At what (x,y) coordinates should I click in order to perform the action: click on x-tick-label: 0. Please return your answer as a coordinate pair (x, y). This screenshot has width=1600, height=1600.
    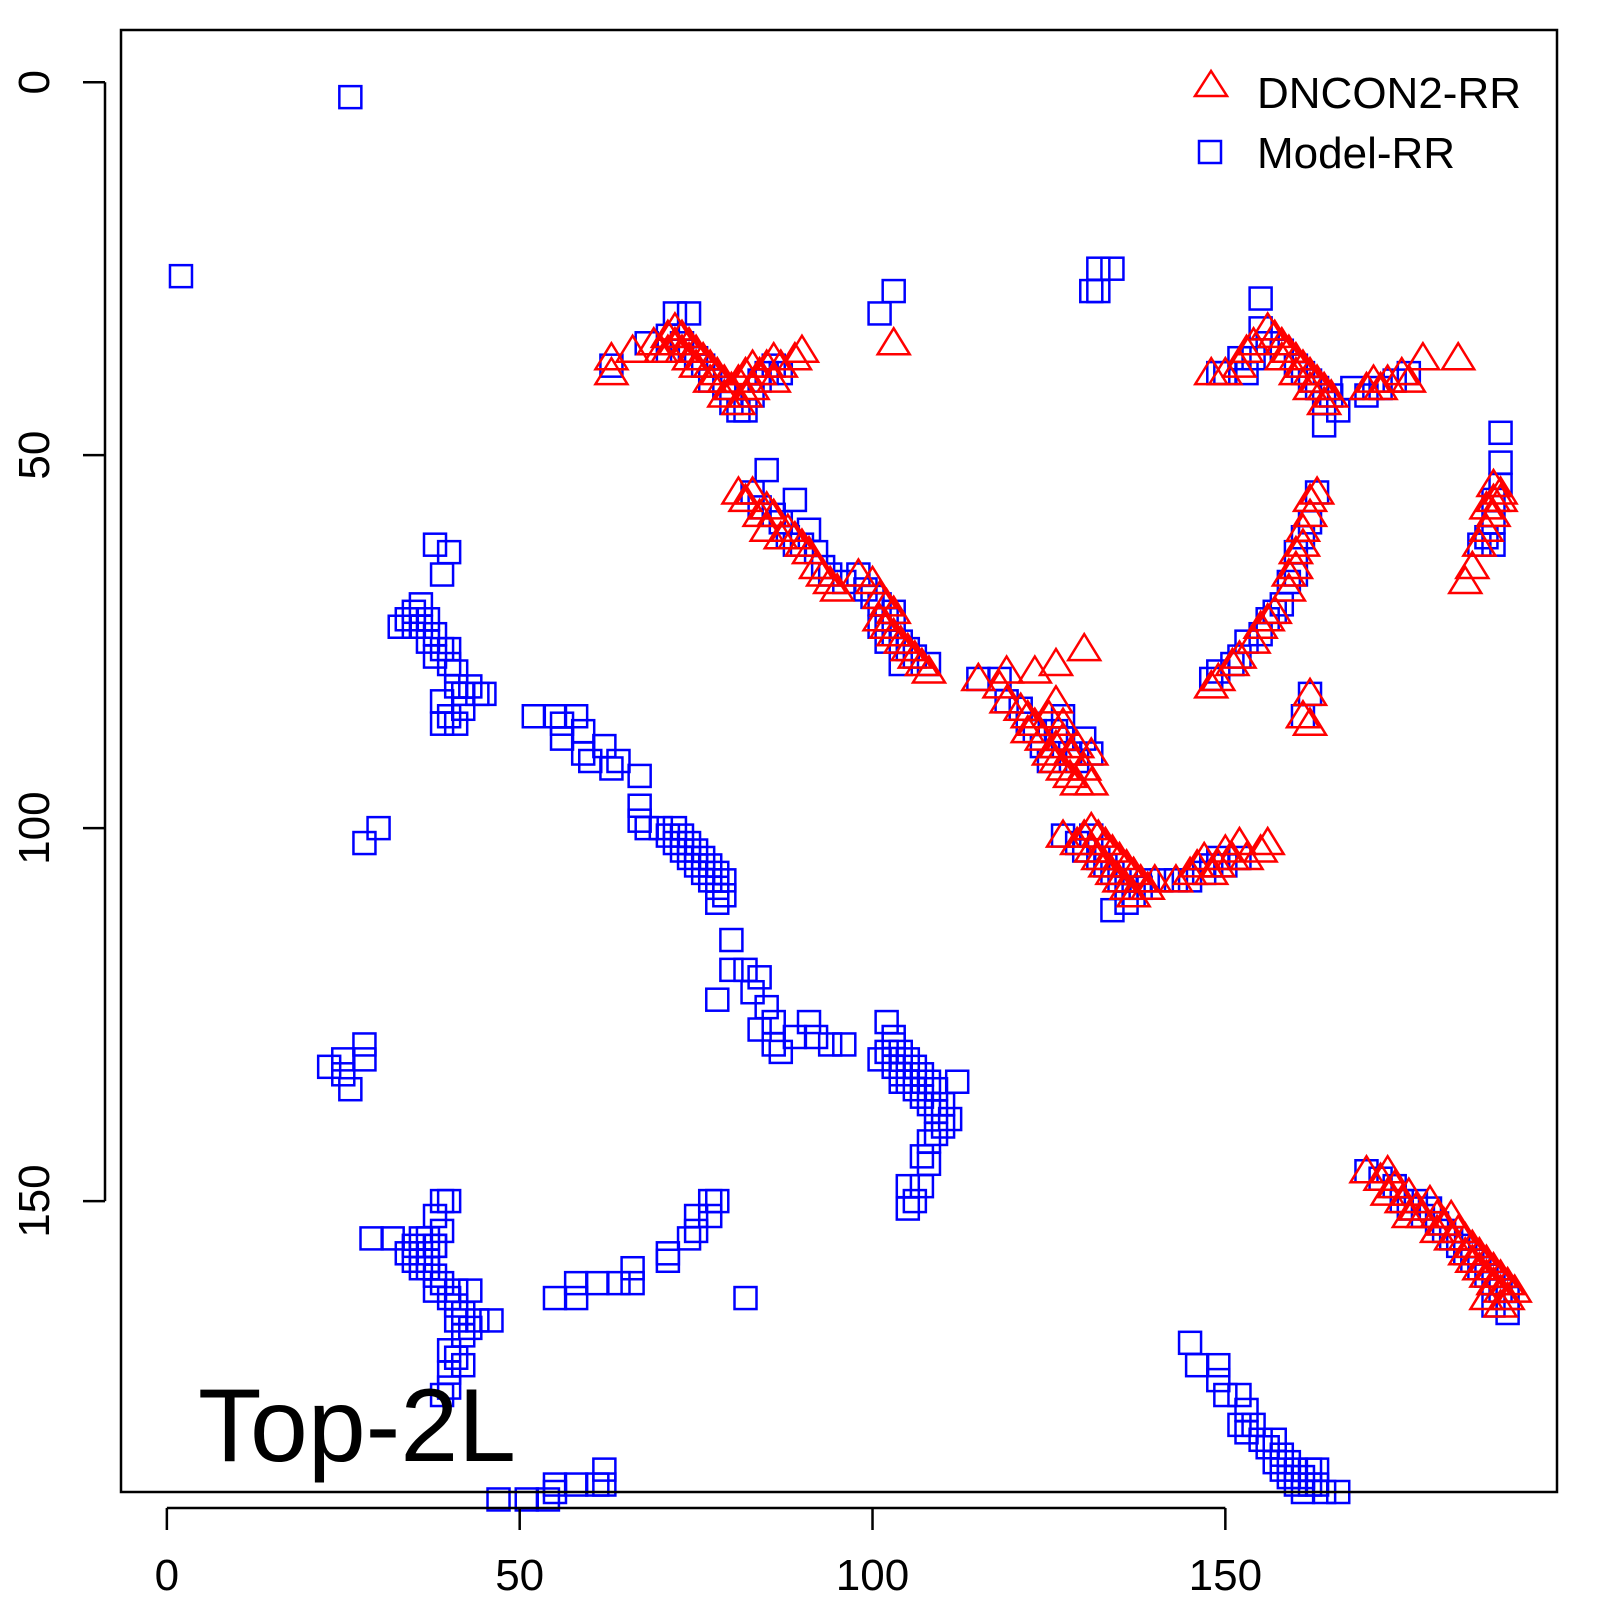
    Looking at the image, I should click on (167, 1575).